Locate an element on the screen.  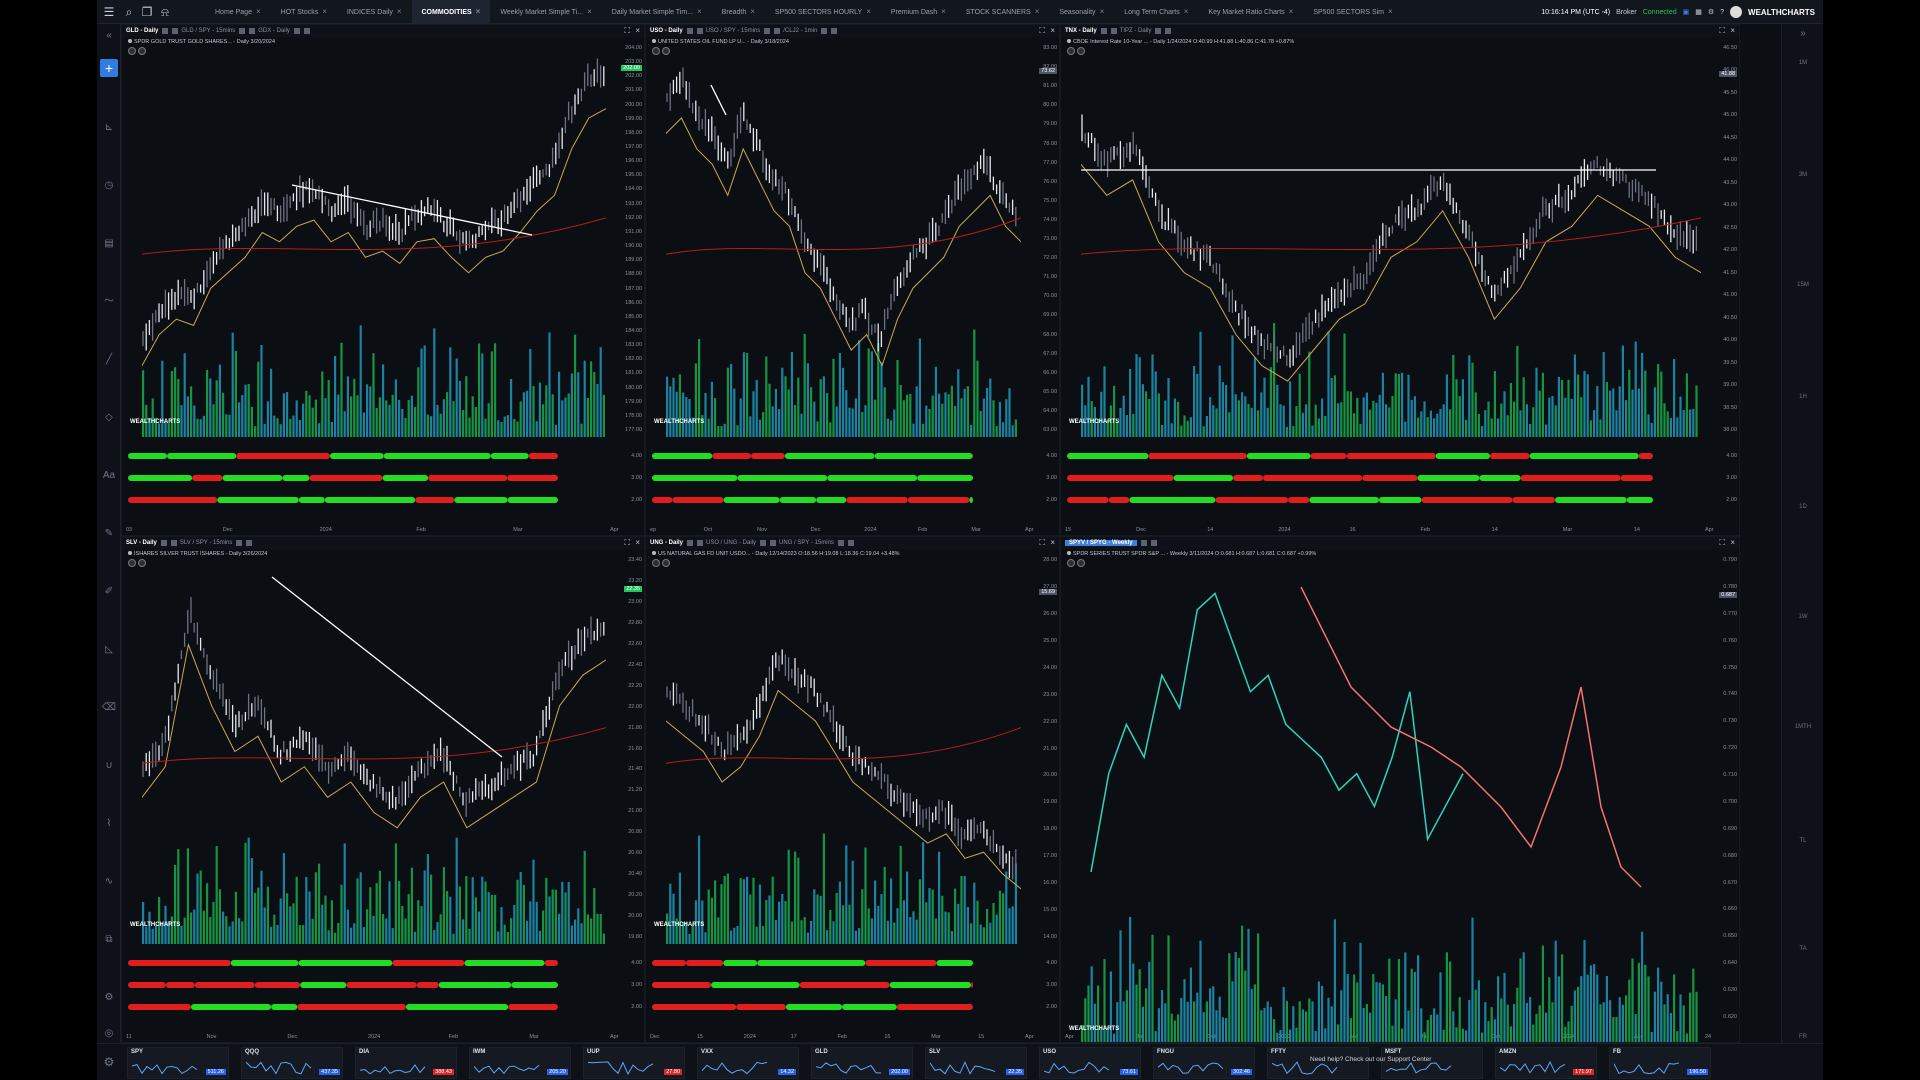
tab-4: Weekly Market Simple Ti... × is located at coordinates (545, 12).